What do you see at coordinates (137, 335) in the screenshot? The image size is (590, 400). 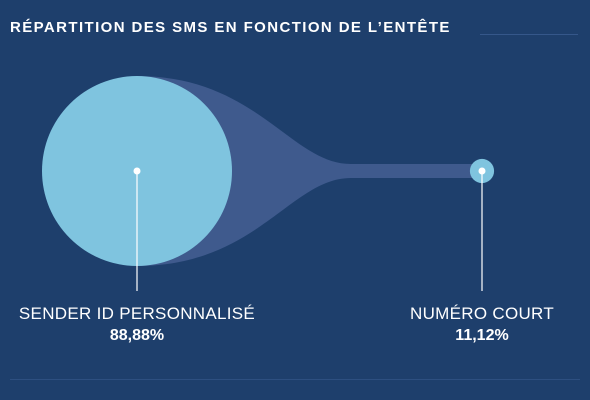 I see `value-label: 88,88%` at bounding box center [137, 335].